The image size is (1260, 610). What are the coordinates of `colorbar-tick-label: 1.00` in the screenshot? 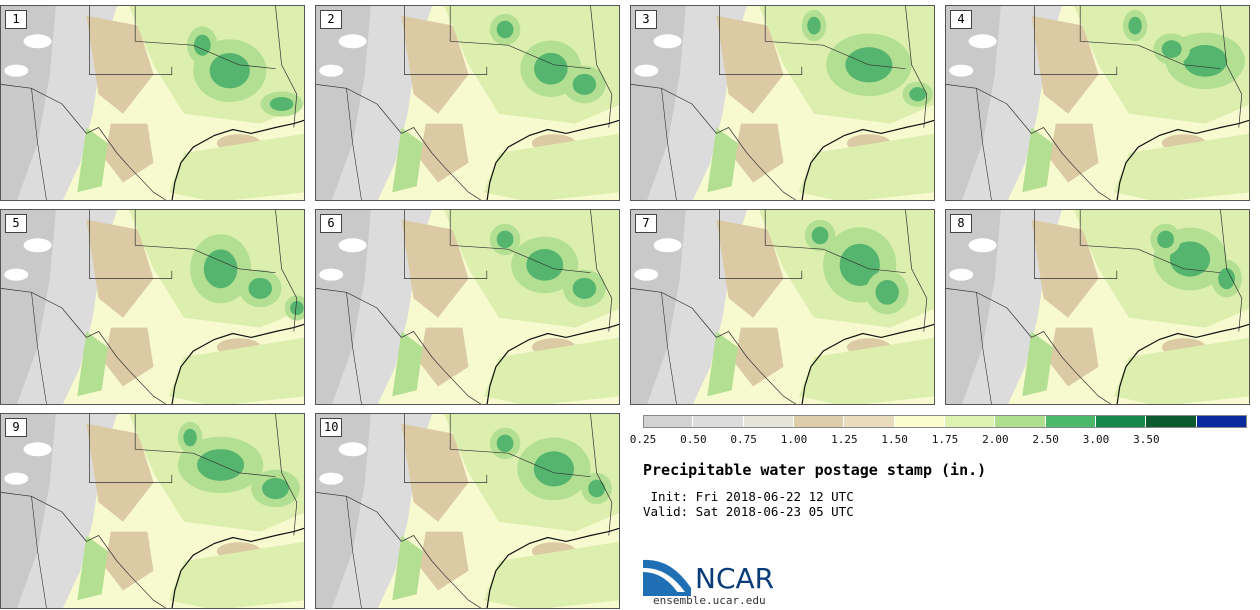 It's located at (794, 439).